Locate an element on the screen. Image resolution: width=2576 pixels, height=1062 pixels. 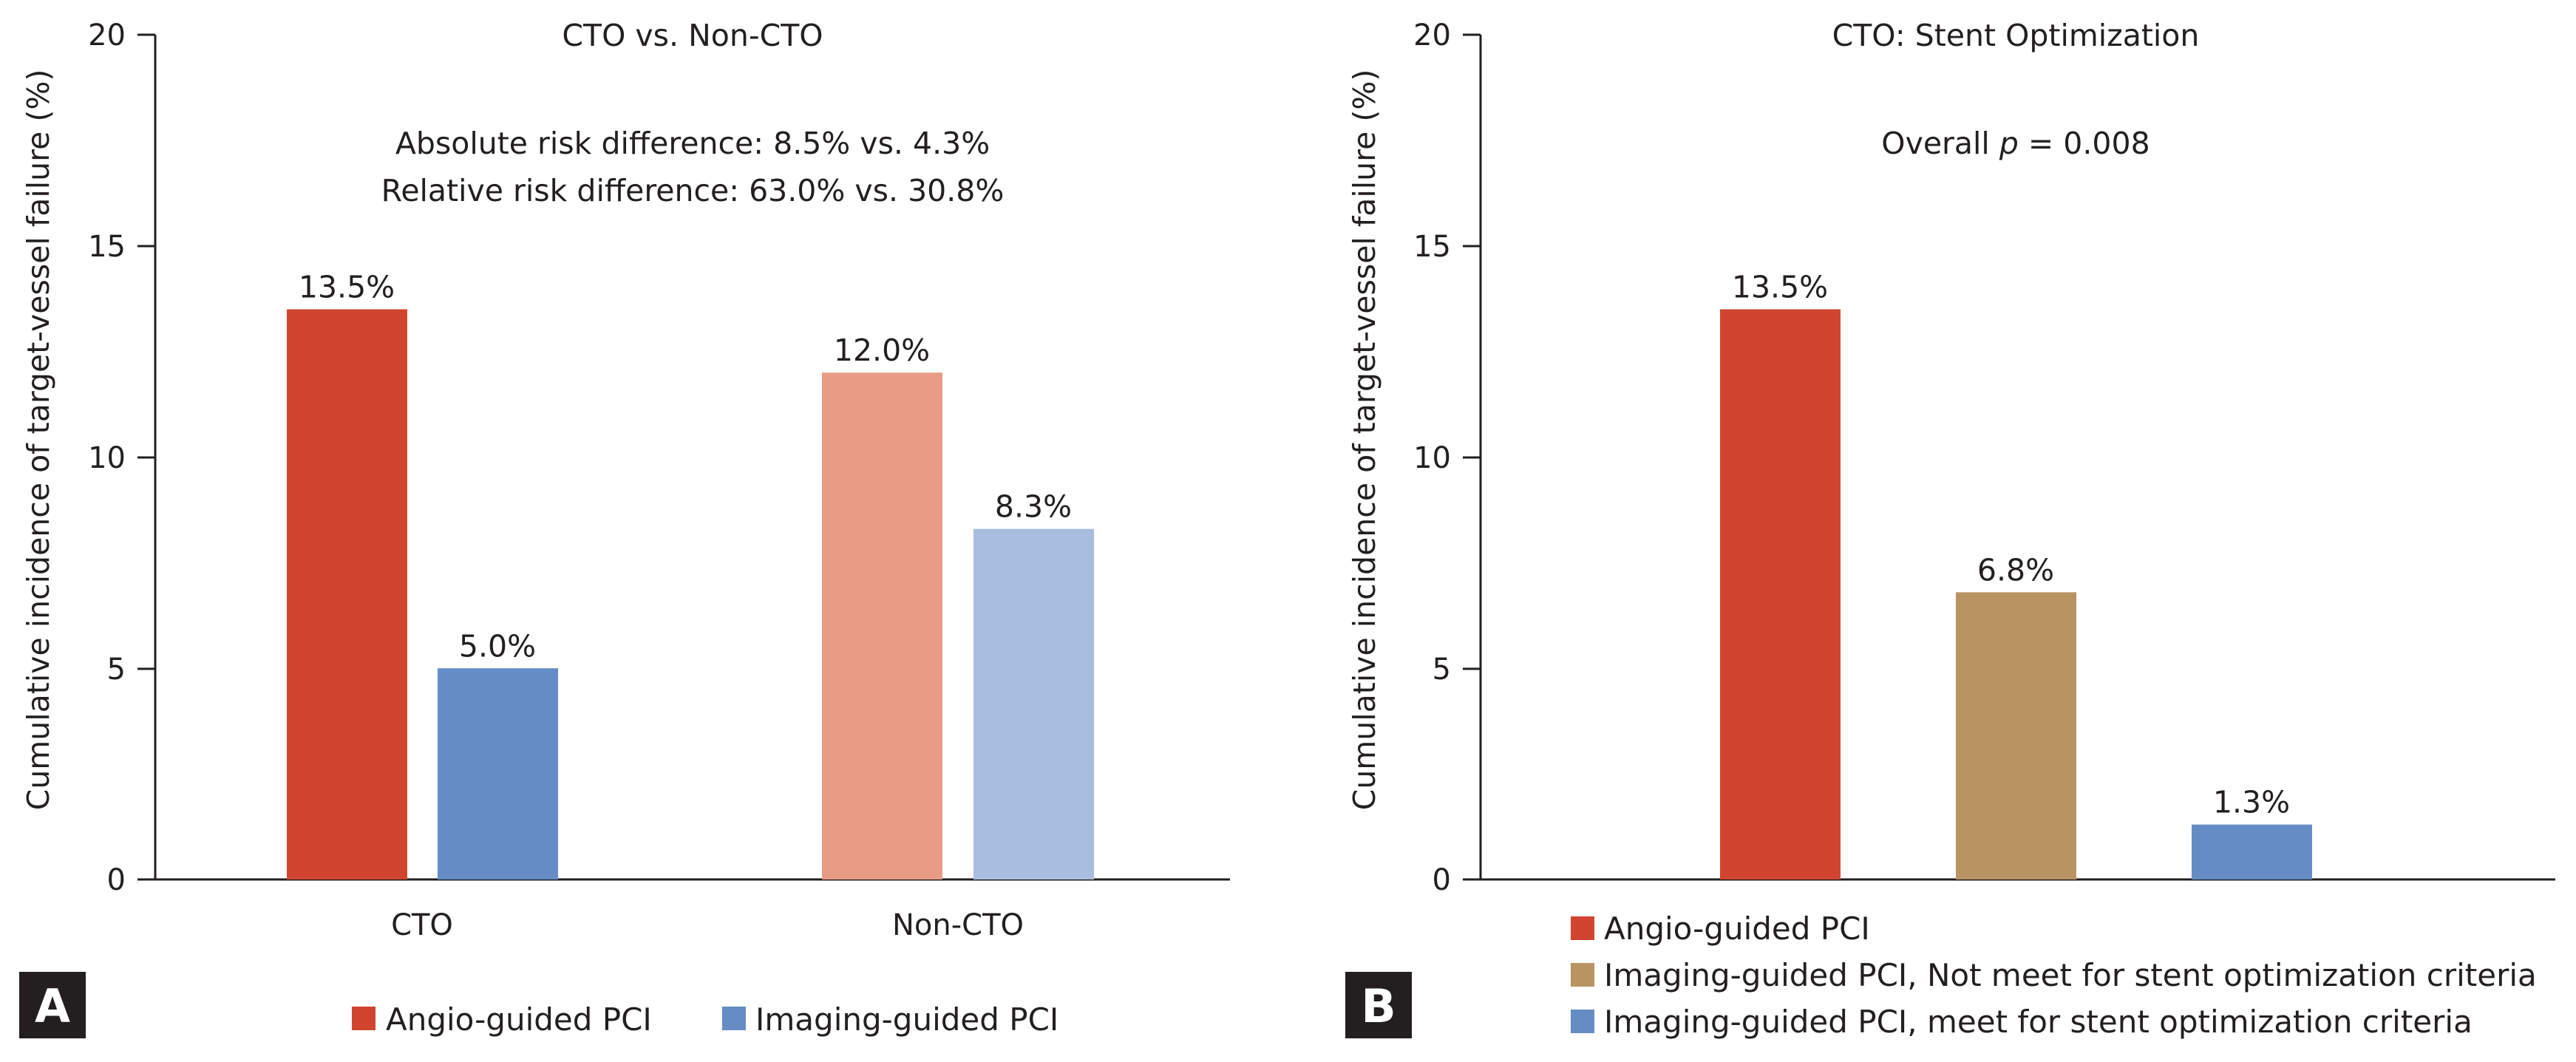
panel-b-letter-box is located at coordinates (1378, 1005).